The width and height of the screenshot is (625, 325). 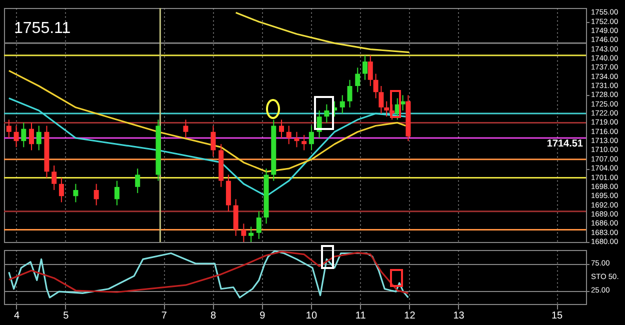 What do you see at coordinates (557, 316) in the screenshot?
I see `x-tick-label: 15` at bounding box center [557, 316].